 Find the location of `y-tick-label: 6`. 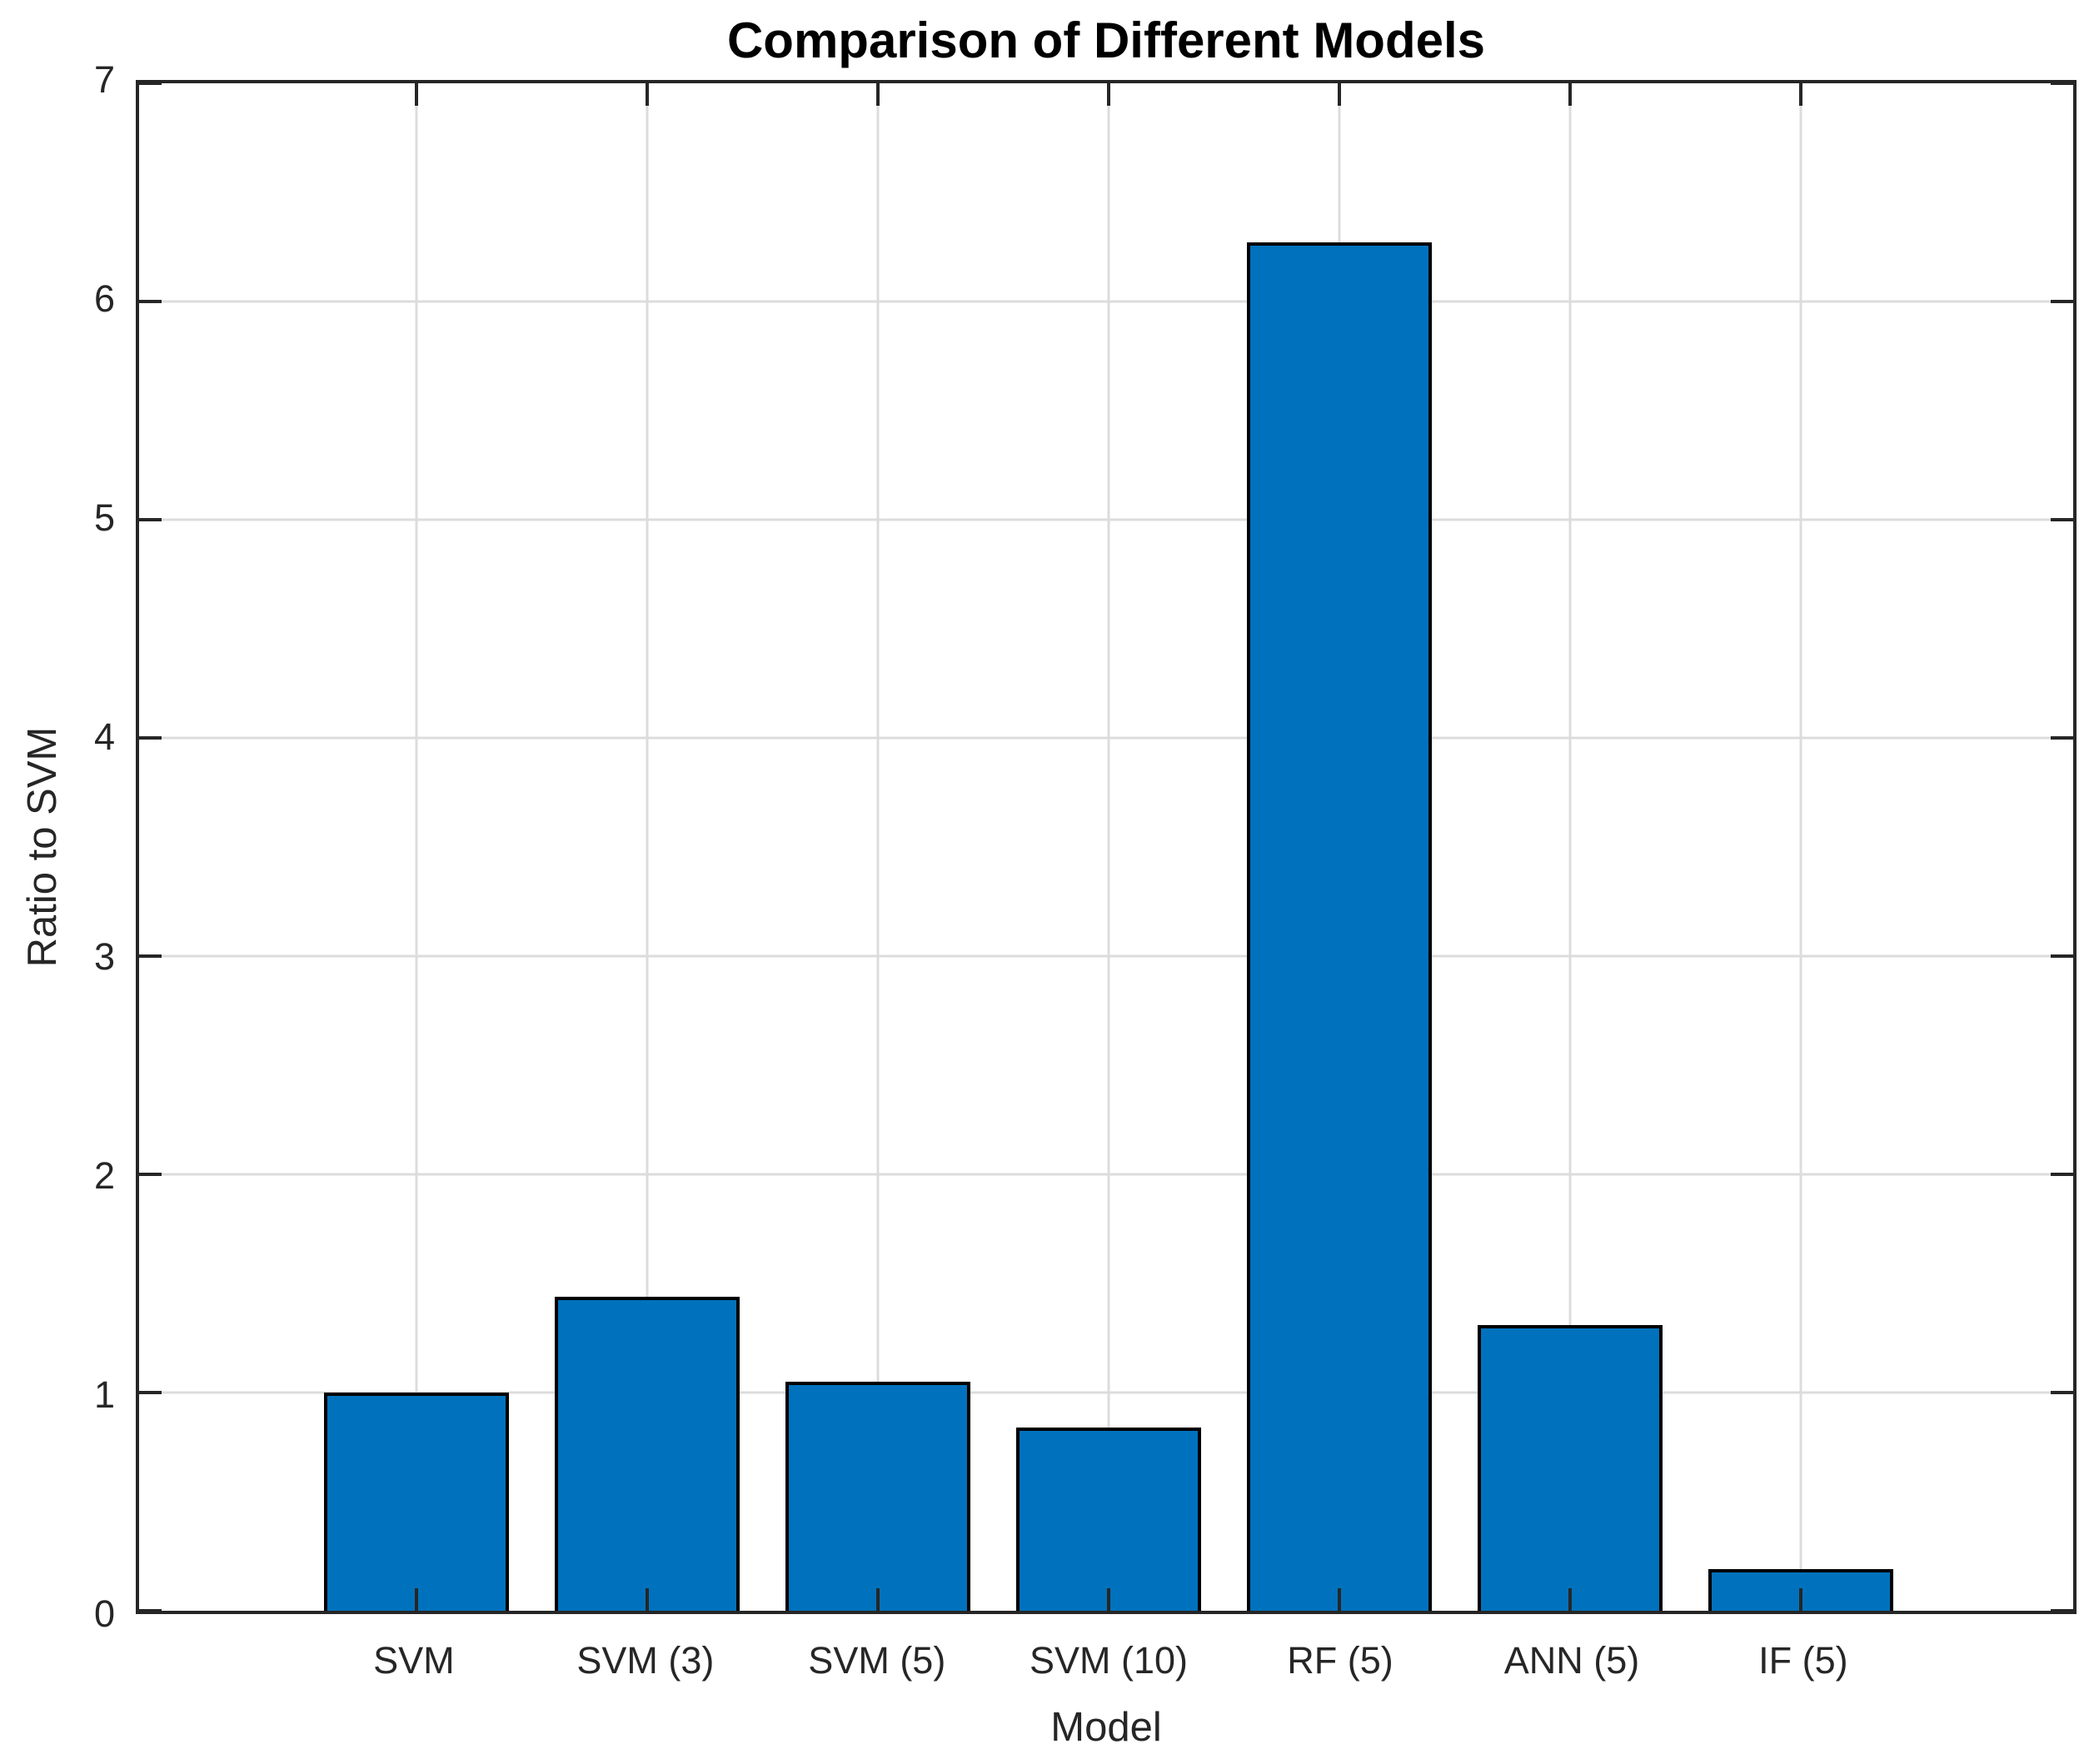

y-tick-label: 6 is located at coordinates (104, 299).